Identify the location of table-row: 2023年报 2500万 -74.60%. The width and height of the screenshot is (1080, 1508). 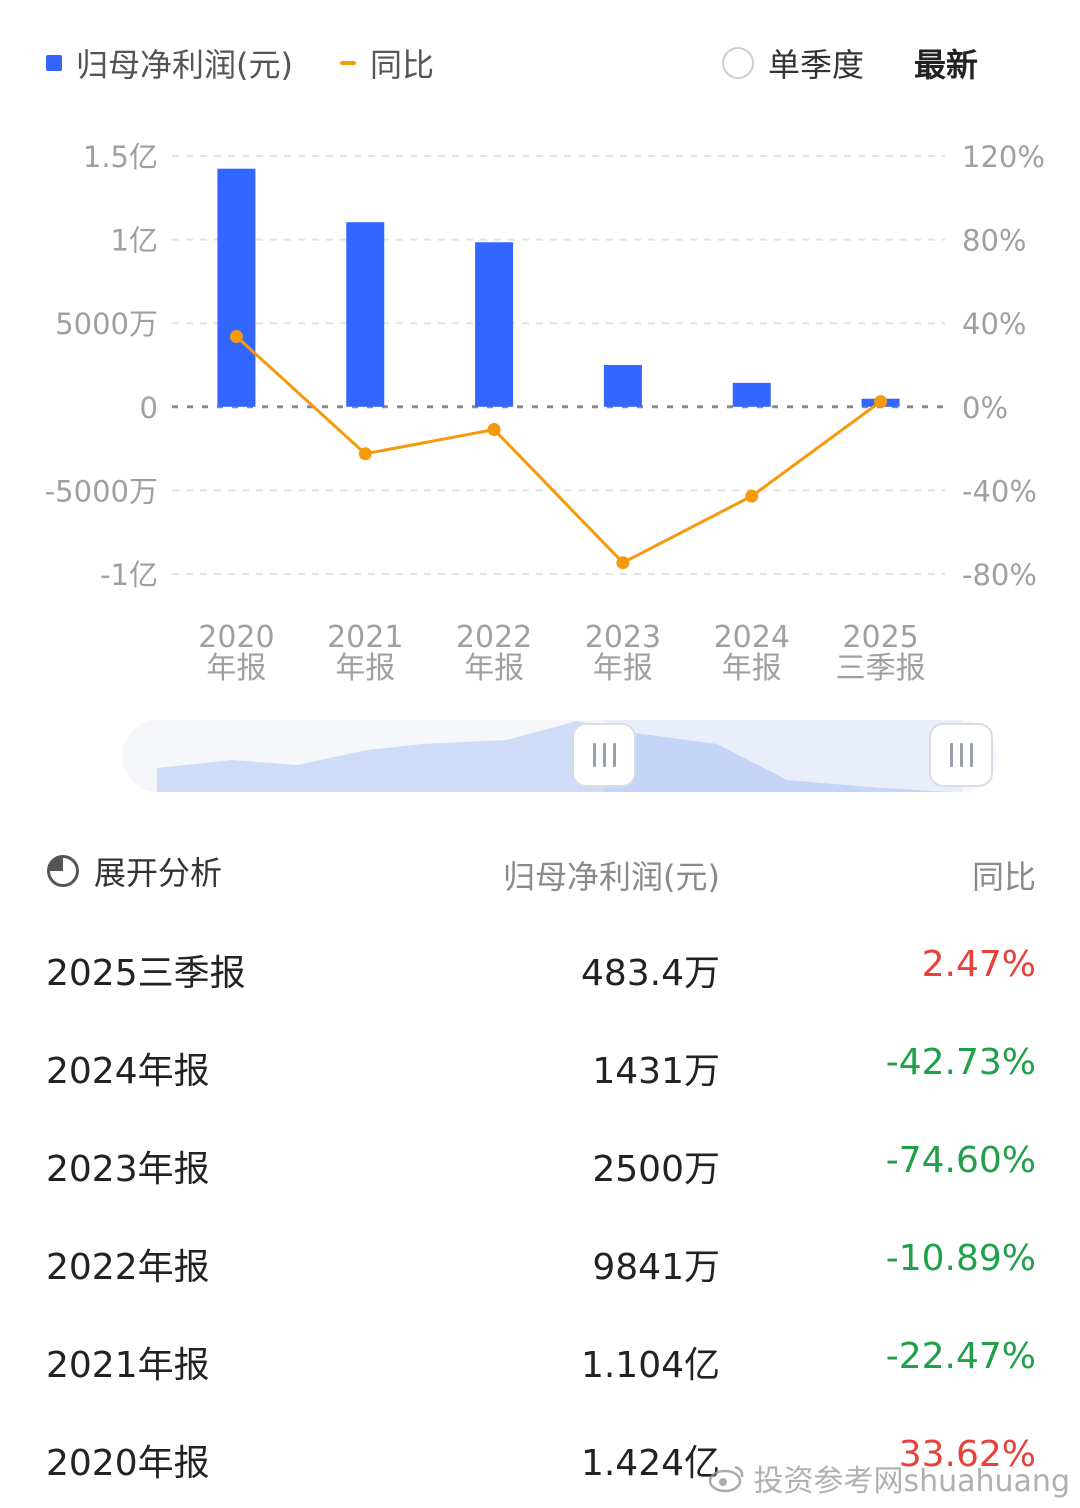
(541, 1165).